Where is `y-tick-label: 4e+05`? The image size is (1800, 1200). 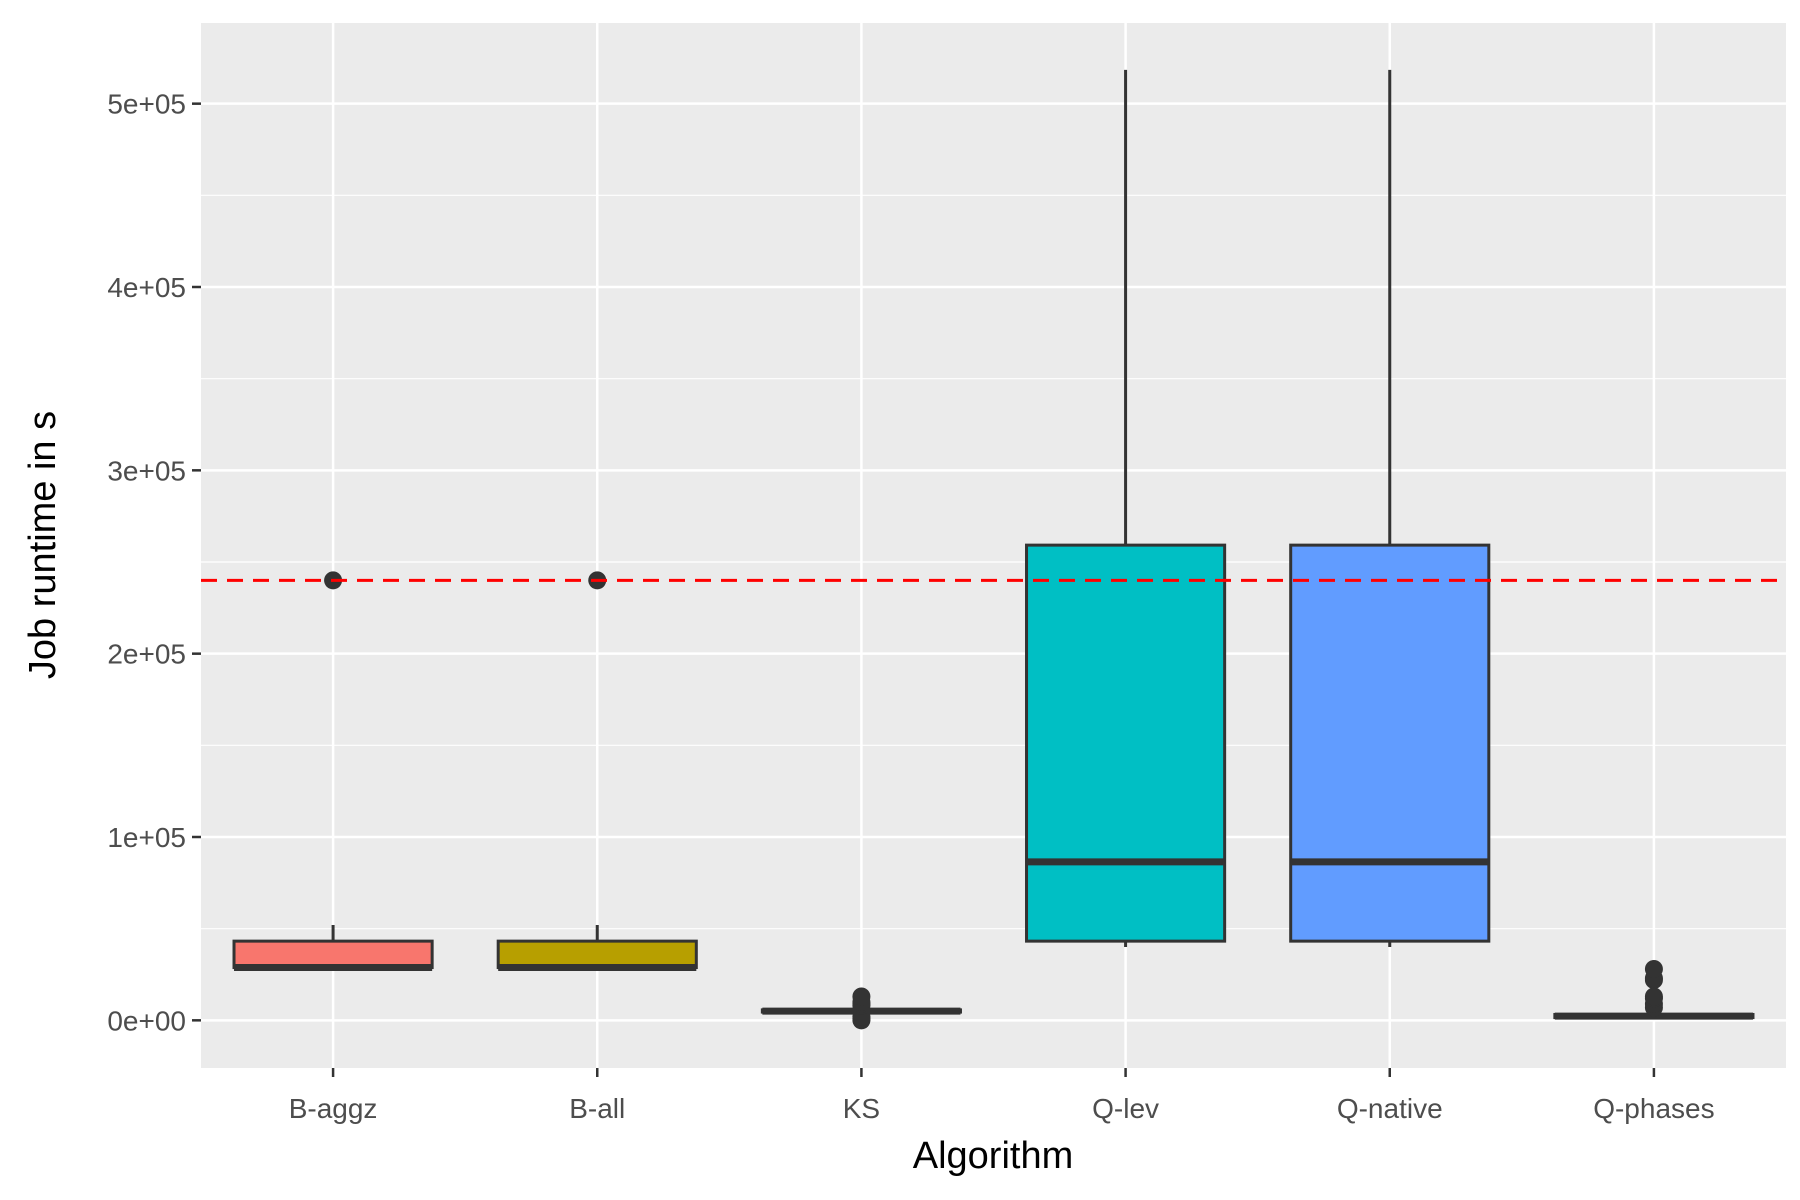
y-tick-label: 4e+05 is located at coordinates (146, 287).